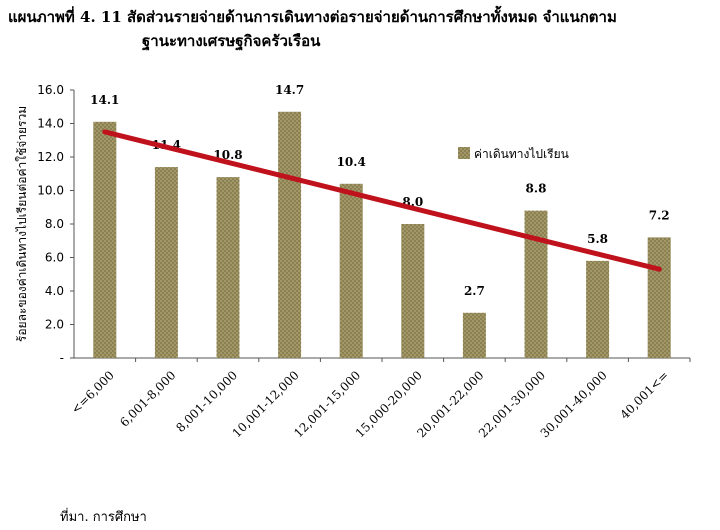 Image resolution: width=720 pixels, height=530 pixels. I want to click on legend-swatch, so click(464, 153).